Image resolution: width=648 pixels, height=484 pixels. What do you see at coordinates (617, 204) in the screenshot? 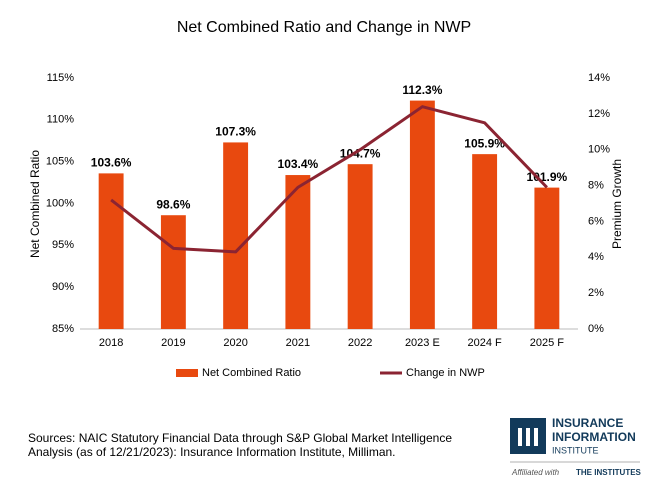
I see `y2-axis-title: Premium Growth` at bounding box center [617, 204].